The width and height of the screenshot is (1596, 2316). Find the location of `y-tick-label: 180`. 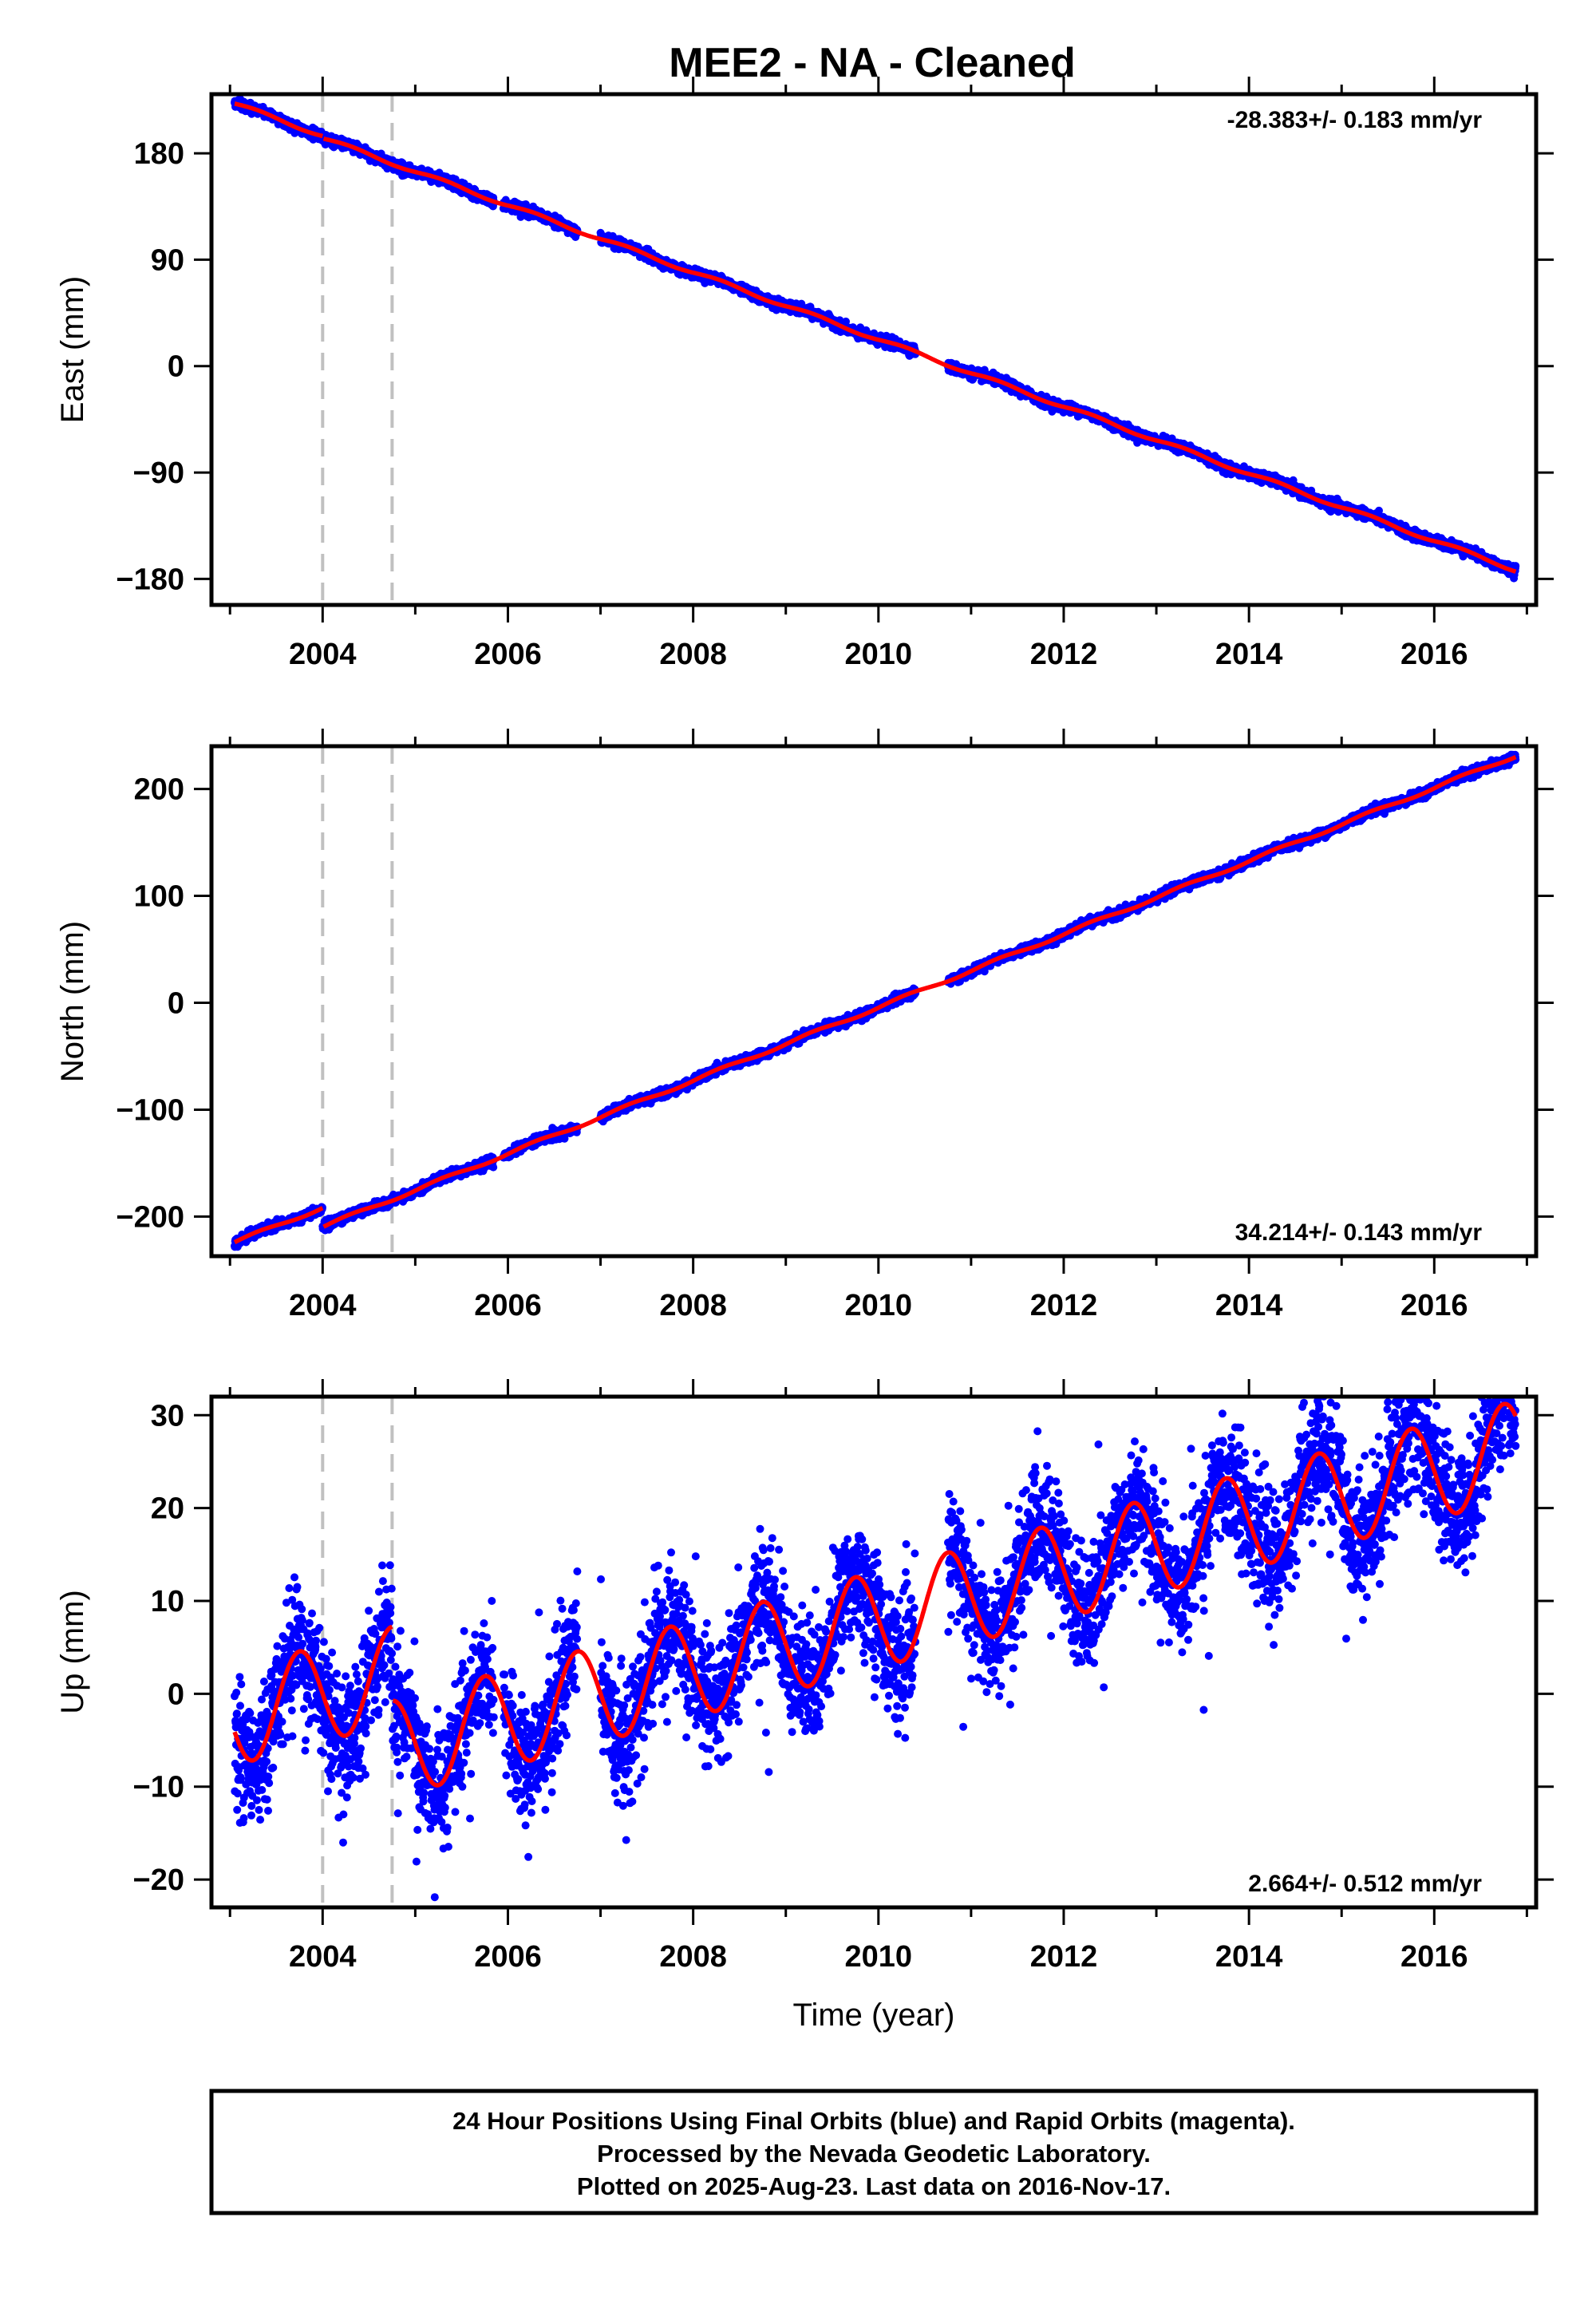

y-tick-label: 180 is located at coordinates (159, 154).